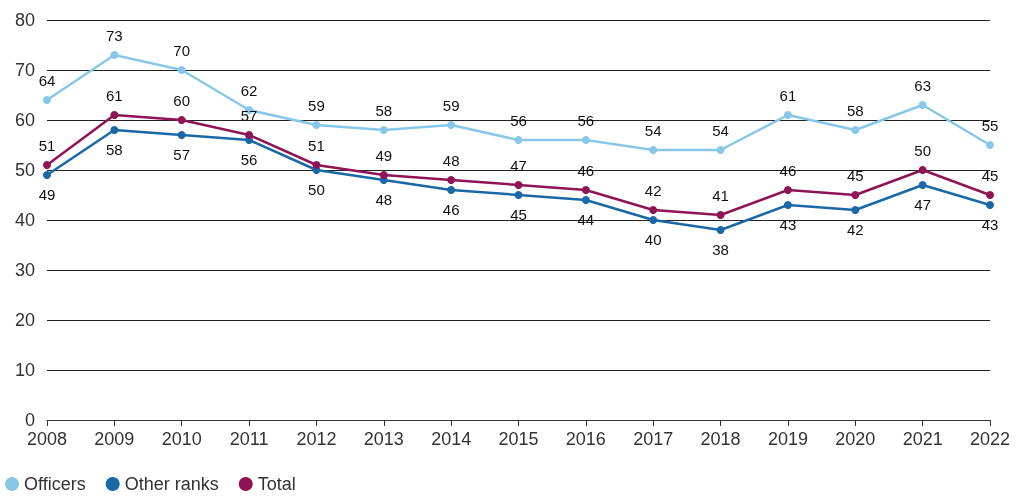 This screenshot has height=498, width=1016. I want to click on x-tick-label: 2015, so click(518, 439).